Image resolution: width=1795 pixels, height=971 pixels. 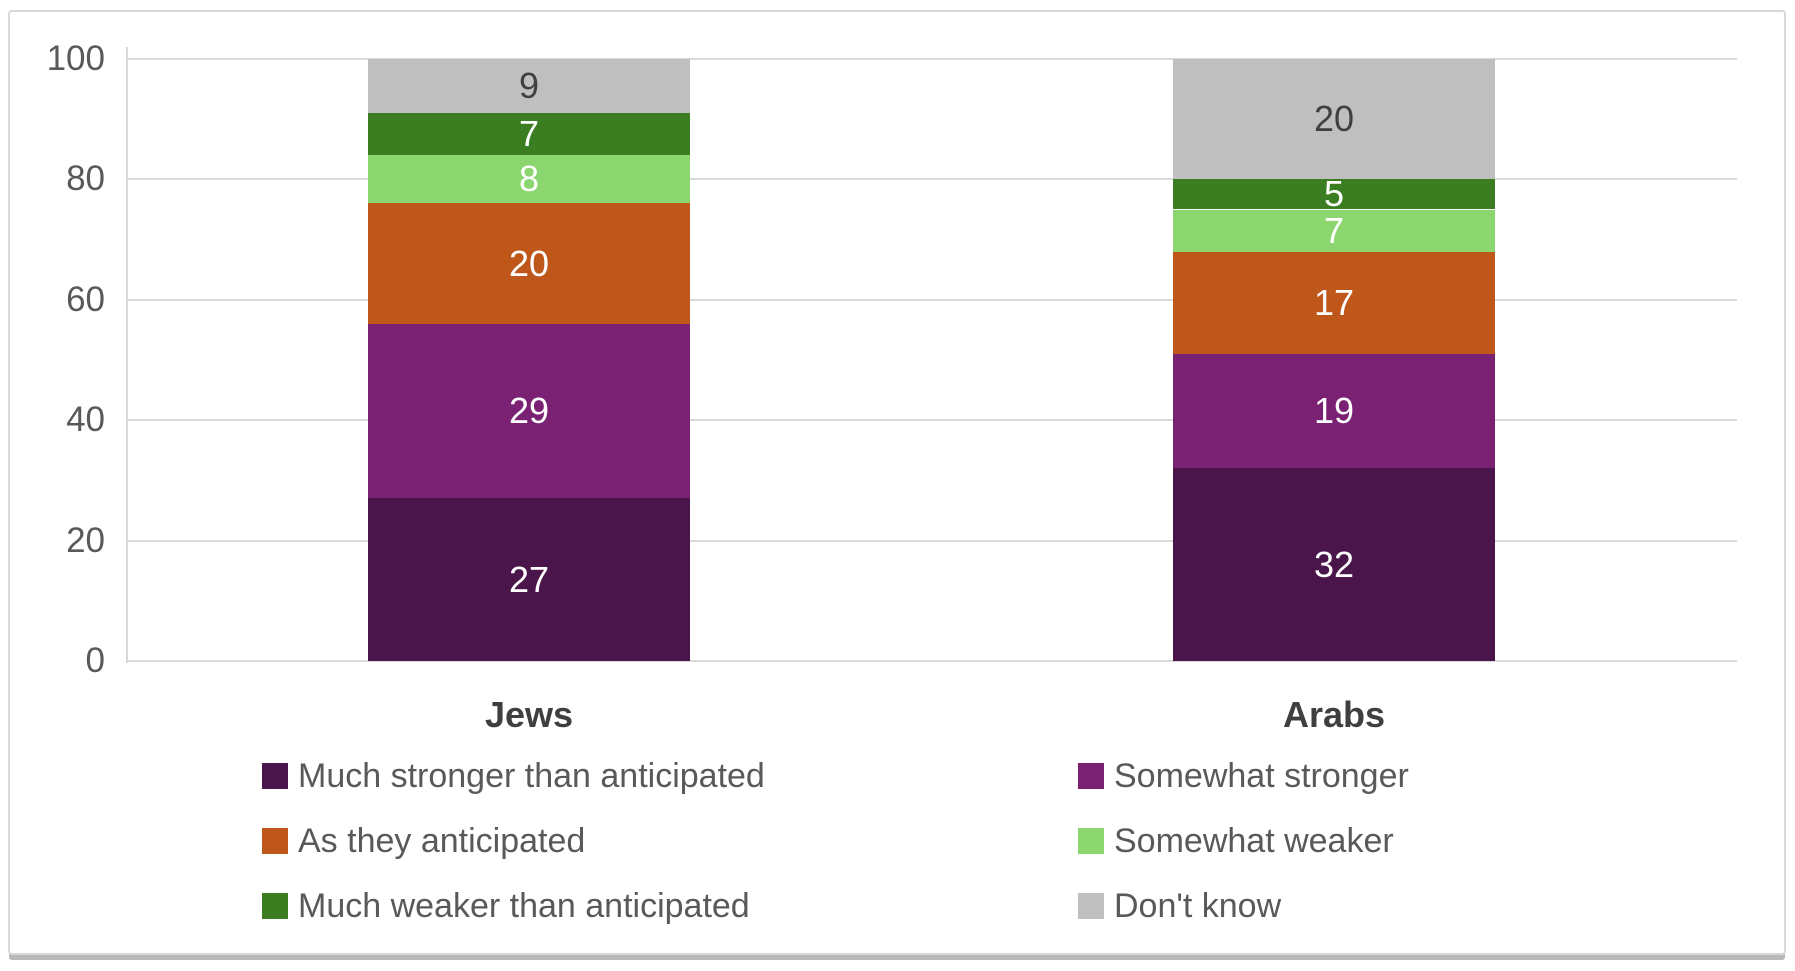 I want to click on legend-label: Much weaker than anticipated, so click(x=524, y=906).